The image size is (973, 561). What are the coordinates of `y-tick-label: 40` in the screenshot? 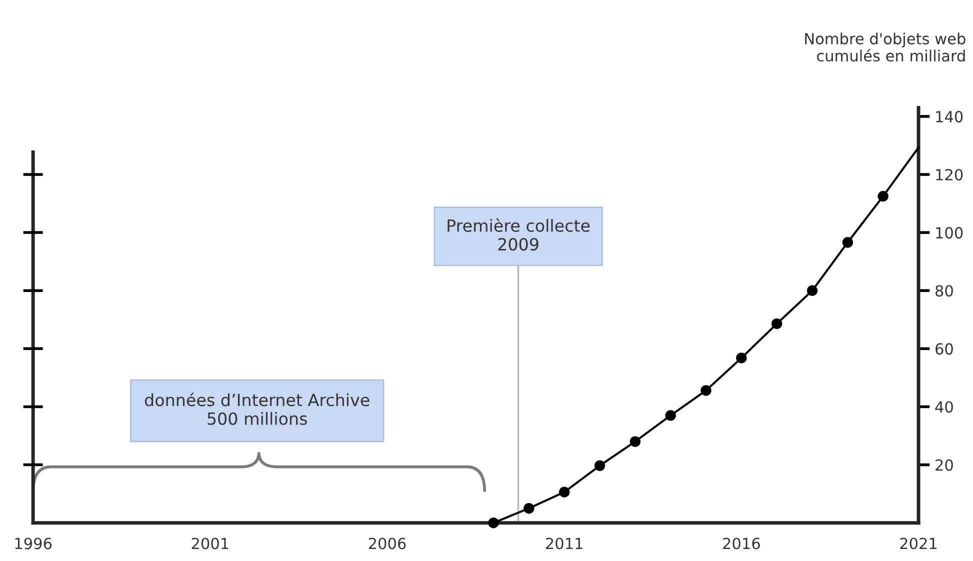 It's located at (944, 407).